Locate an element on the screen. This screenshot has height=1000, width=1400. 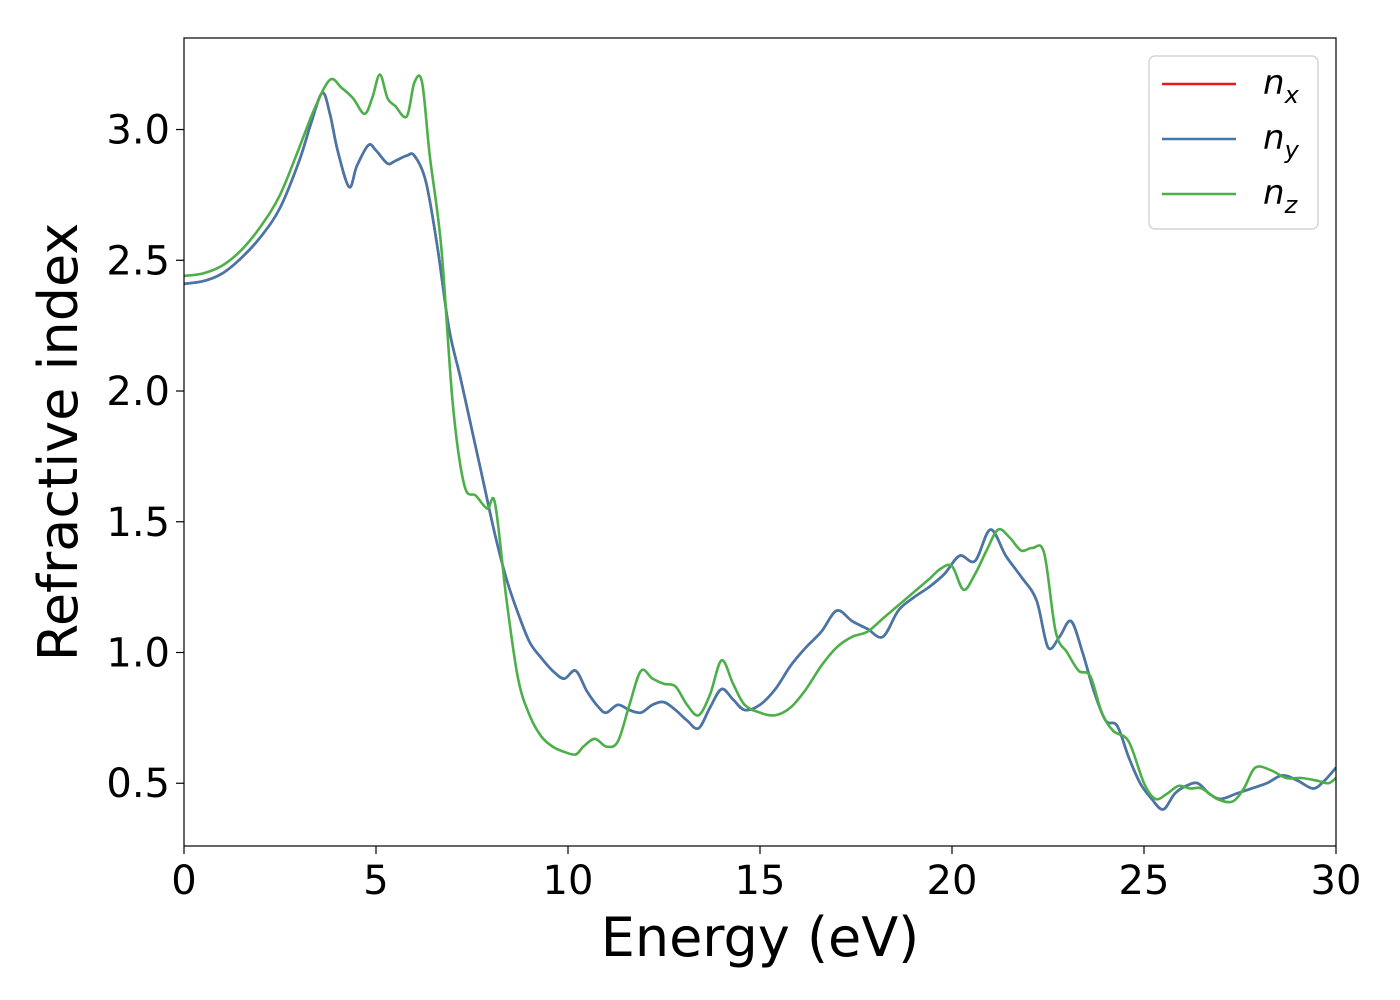
legend: nx ny nz is located at coordinates (1233, 142).